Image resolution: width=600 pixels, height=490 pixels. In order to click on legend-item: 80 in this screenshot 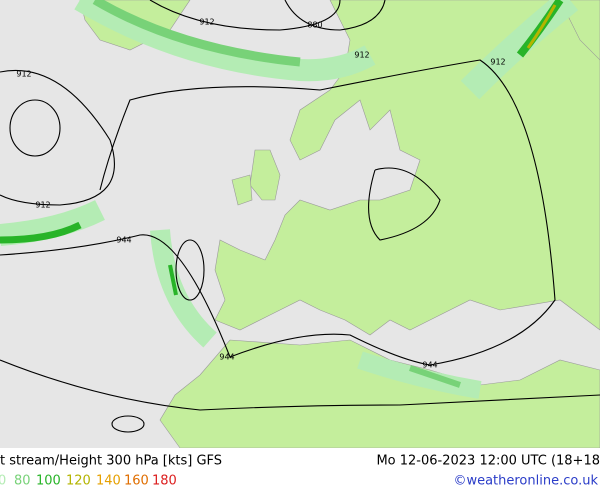, I will do `click(22, 481)`.